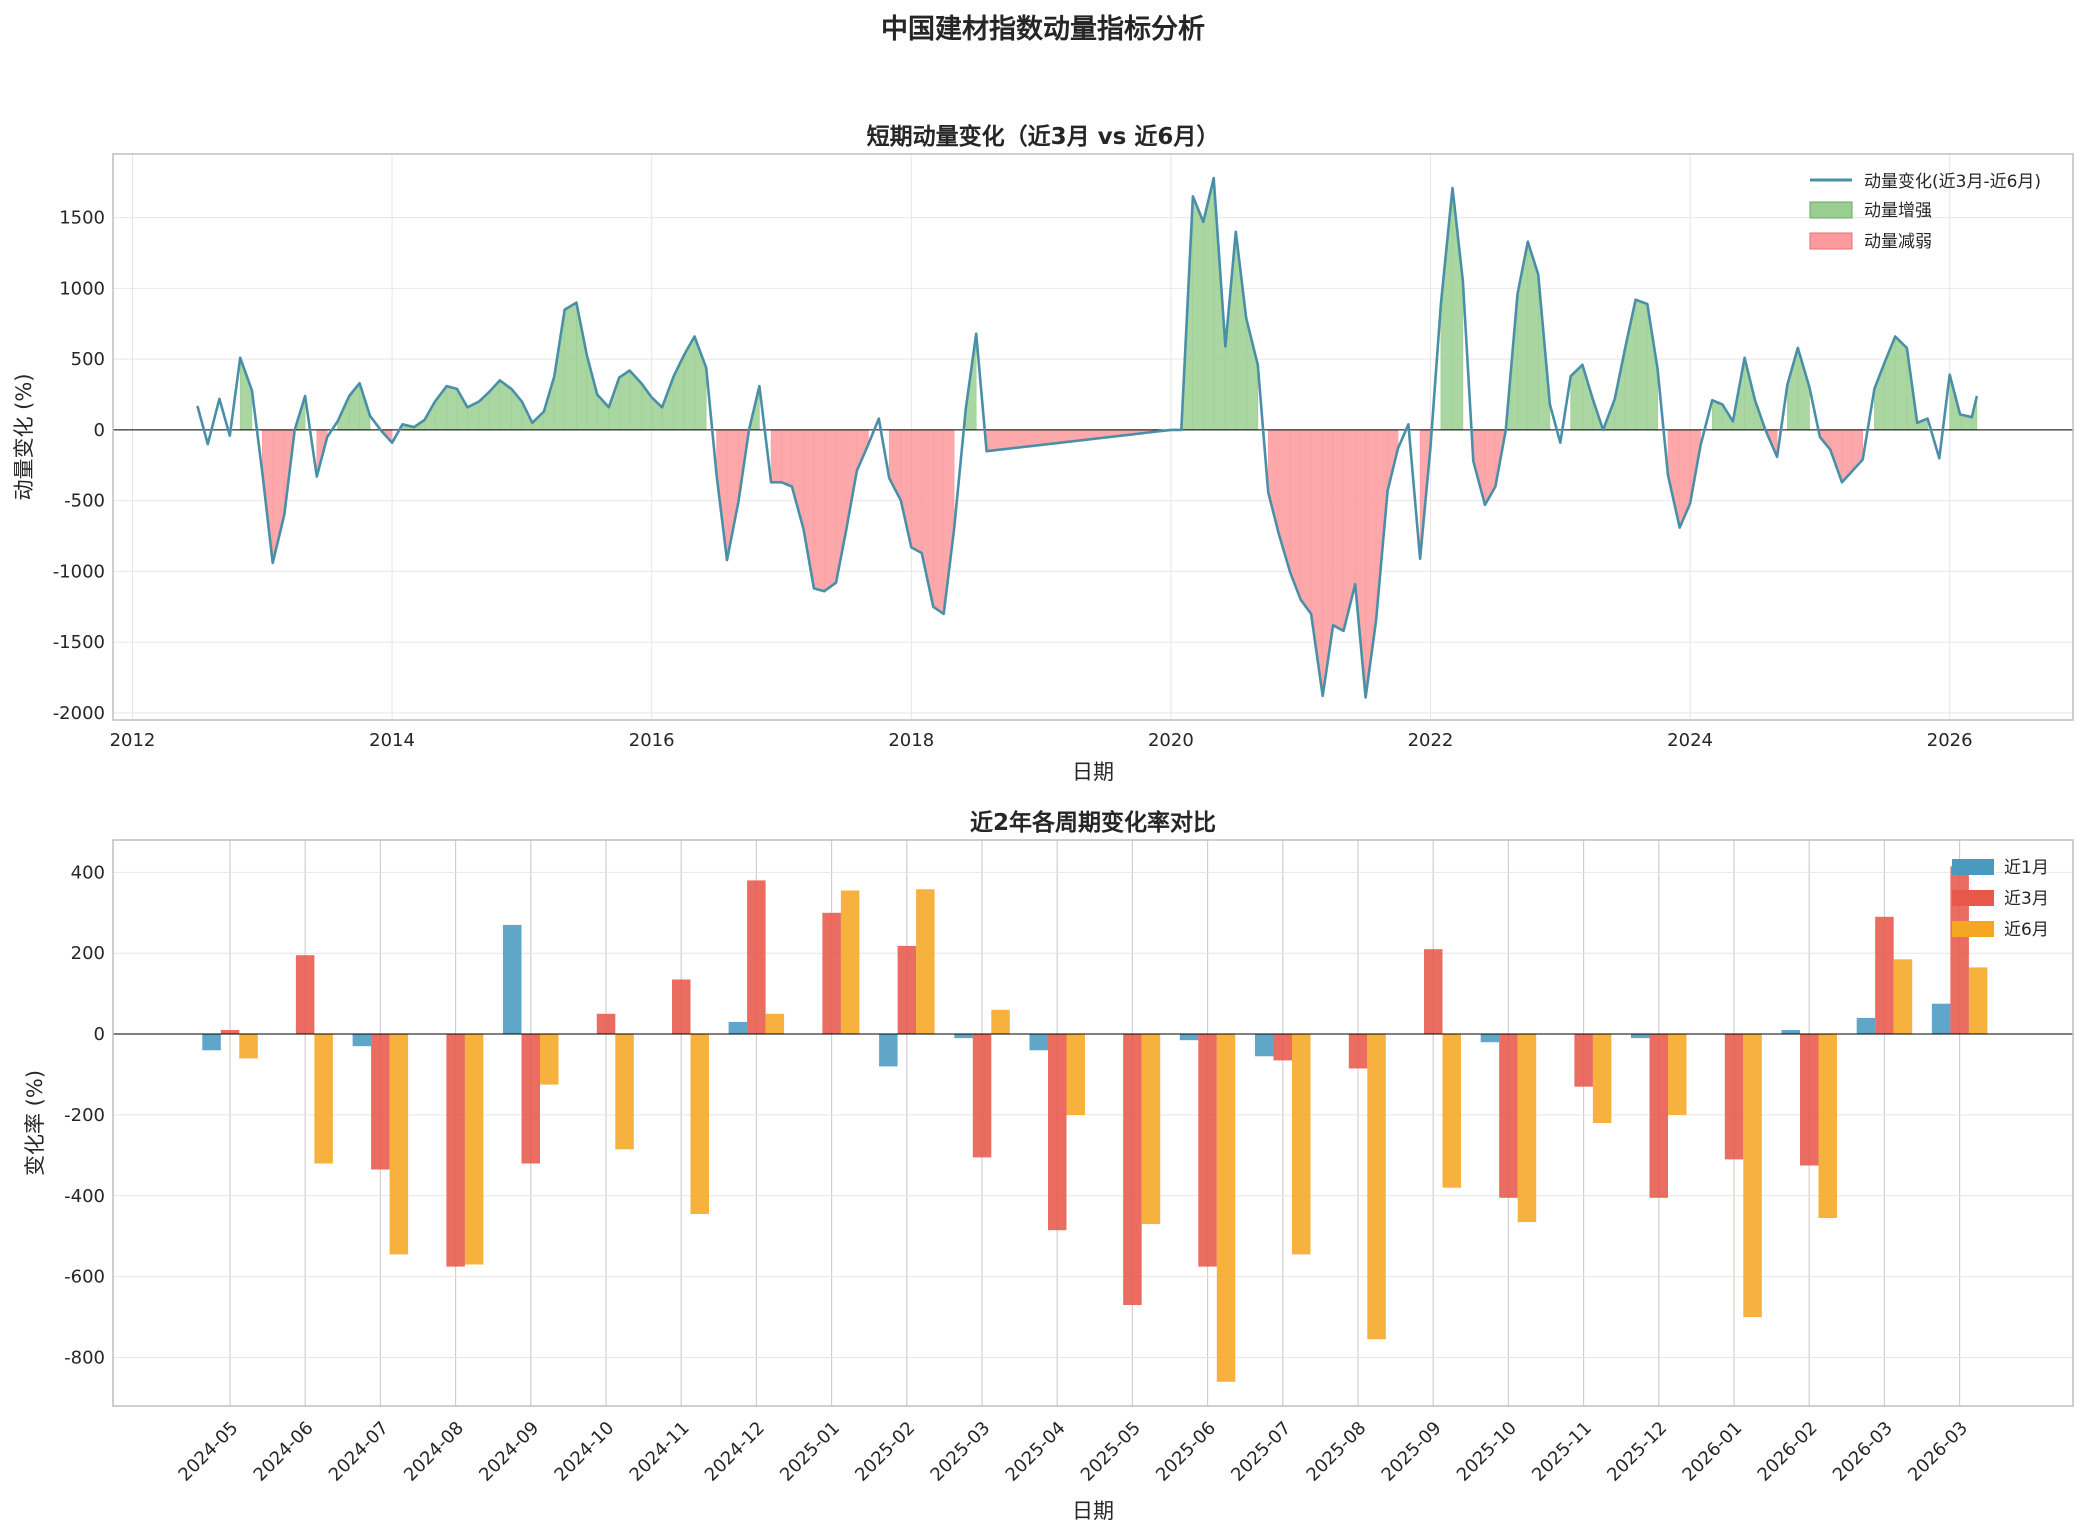  Describe the element at coordinates (24, 436) in the screenshot. I see `chart1-y-label: 动量变化 (%)` at that location.